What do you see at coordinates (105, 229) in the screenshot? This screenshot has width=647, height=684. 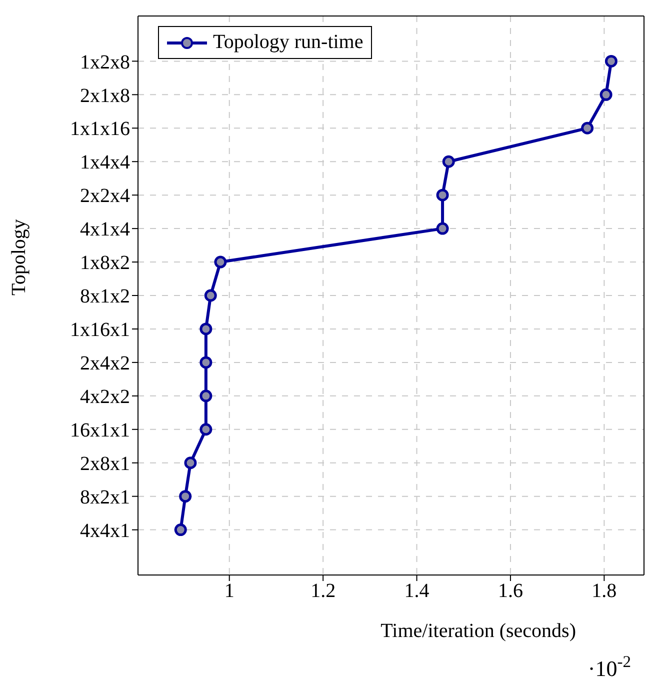 I see `y-tick-label: 4x1x4` at bounding box center [105, 229].